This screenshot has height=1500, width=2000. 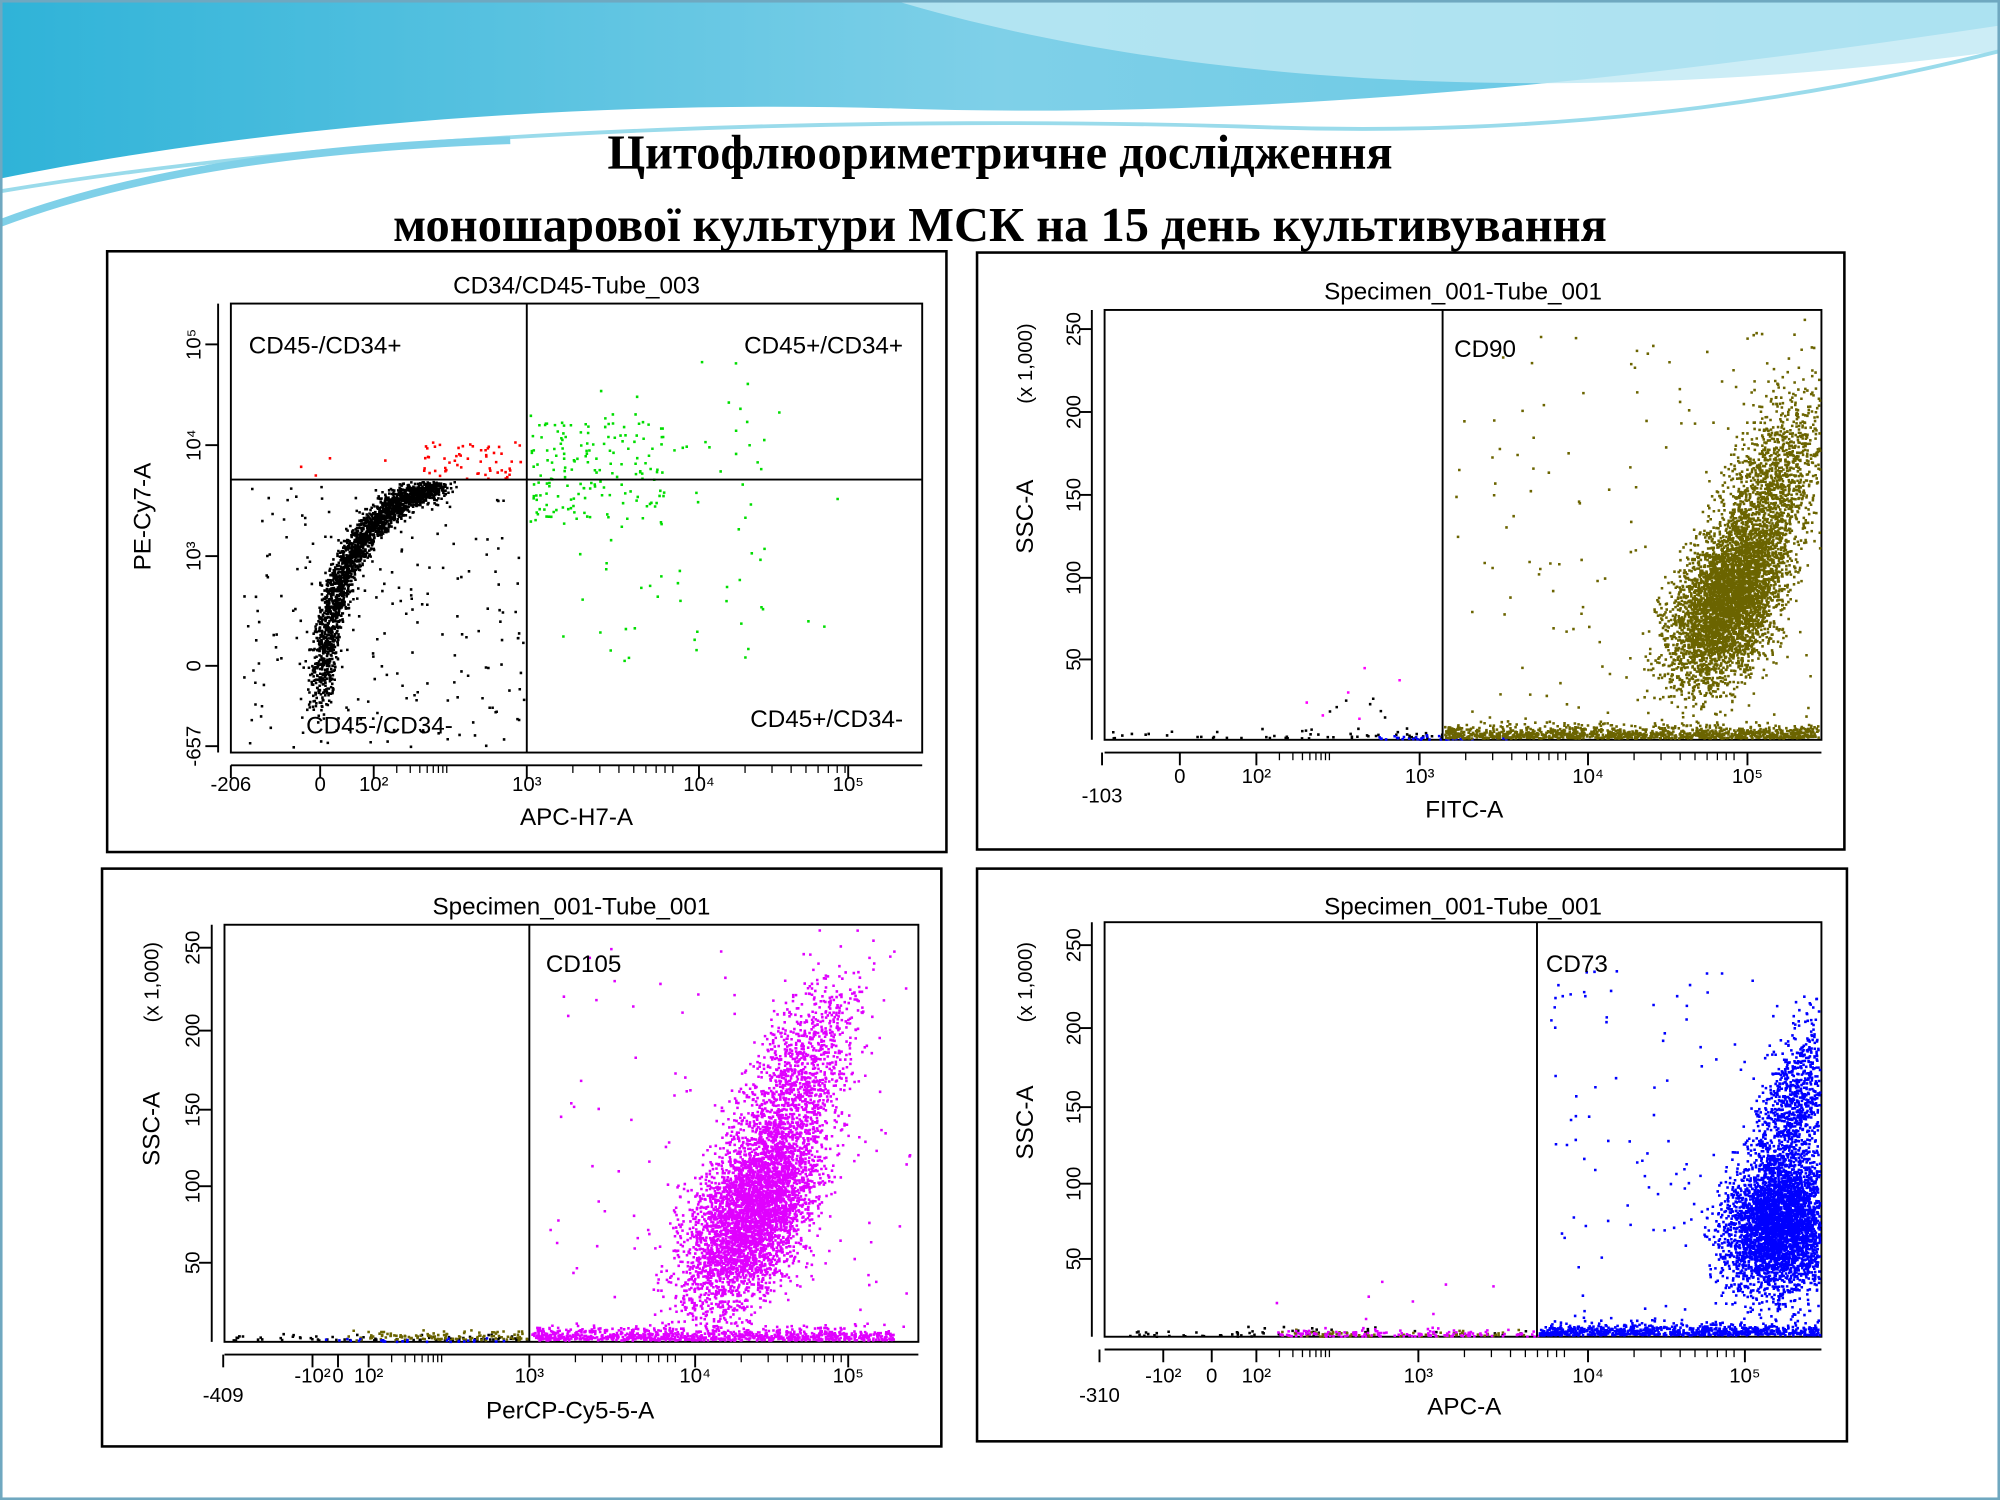 I want to click on header-wave-light, so click(x=1446, y=42).